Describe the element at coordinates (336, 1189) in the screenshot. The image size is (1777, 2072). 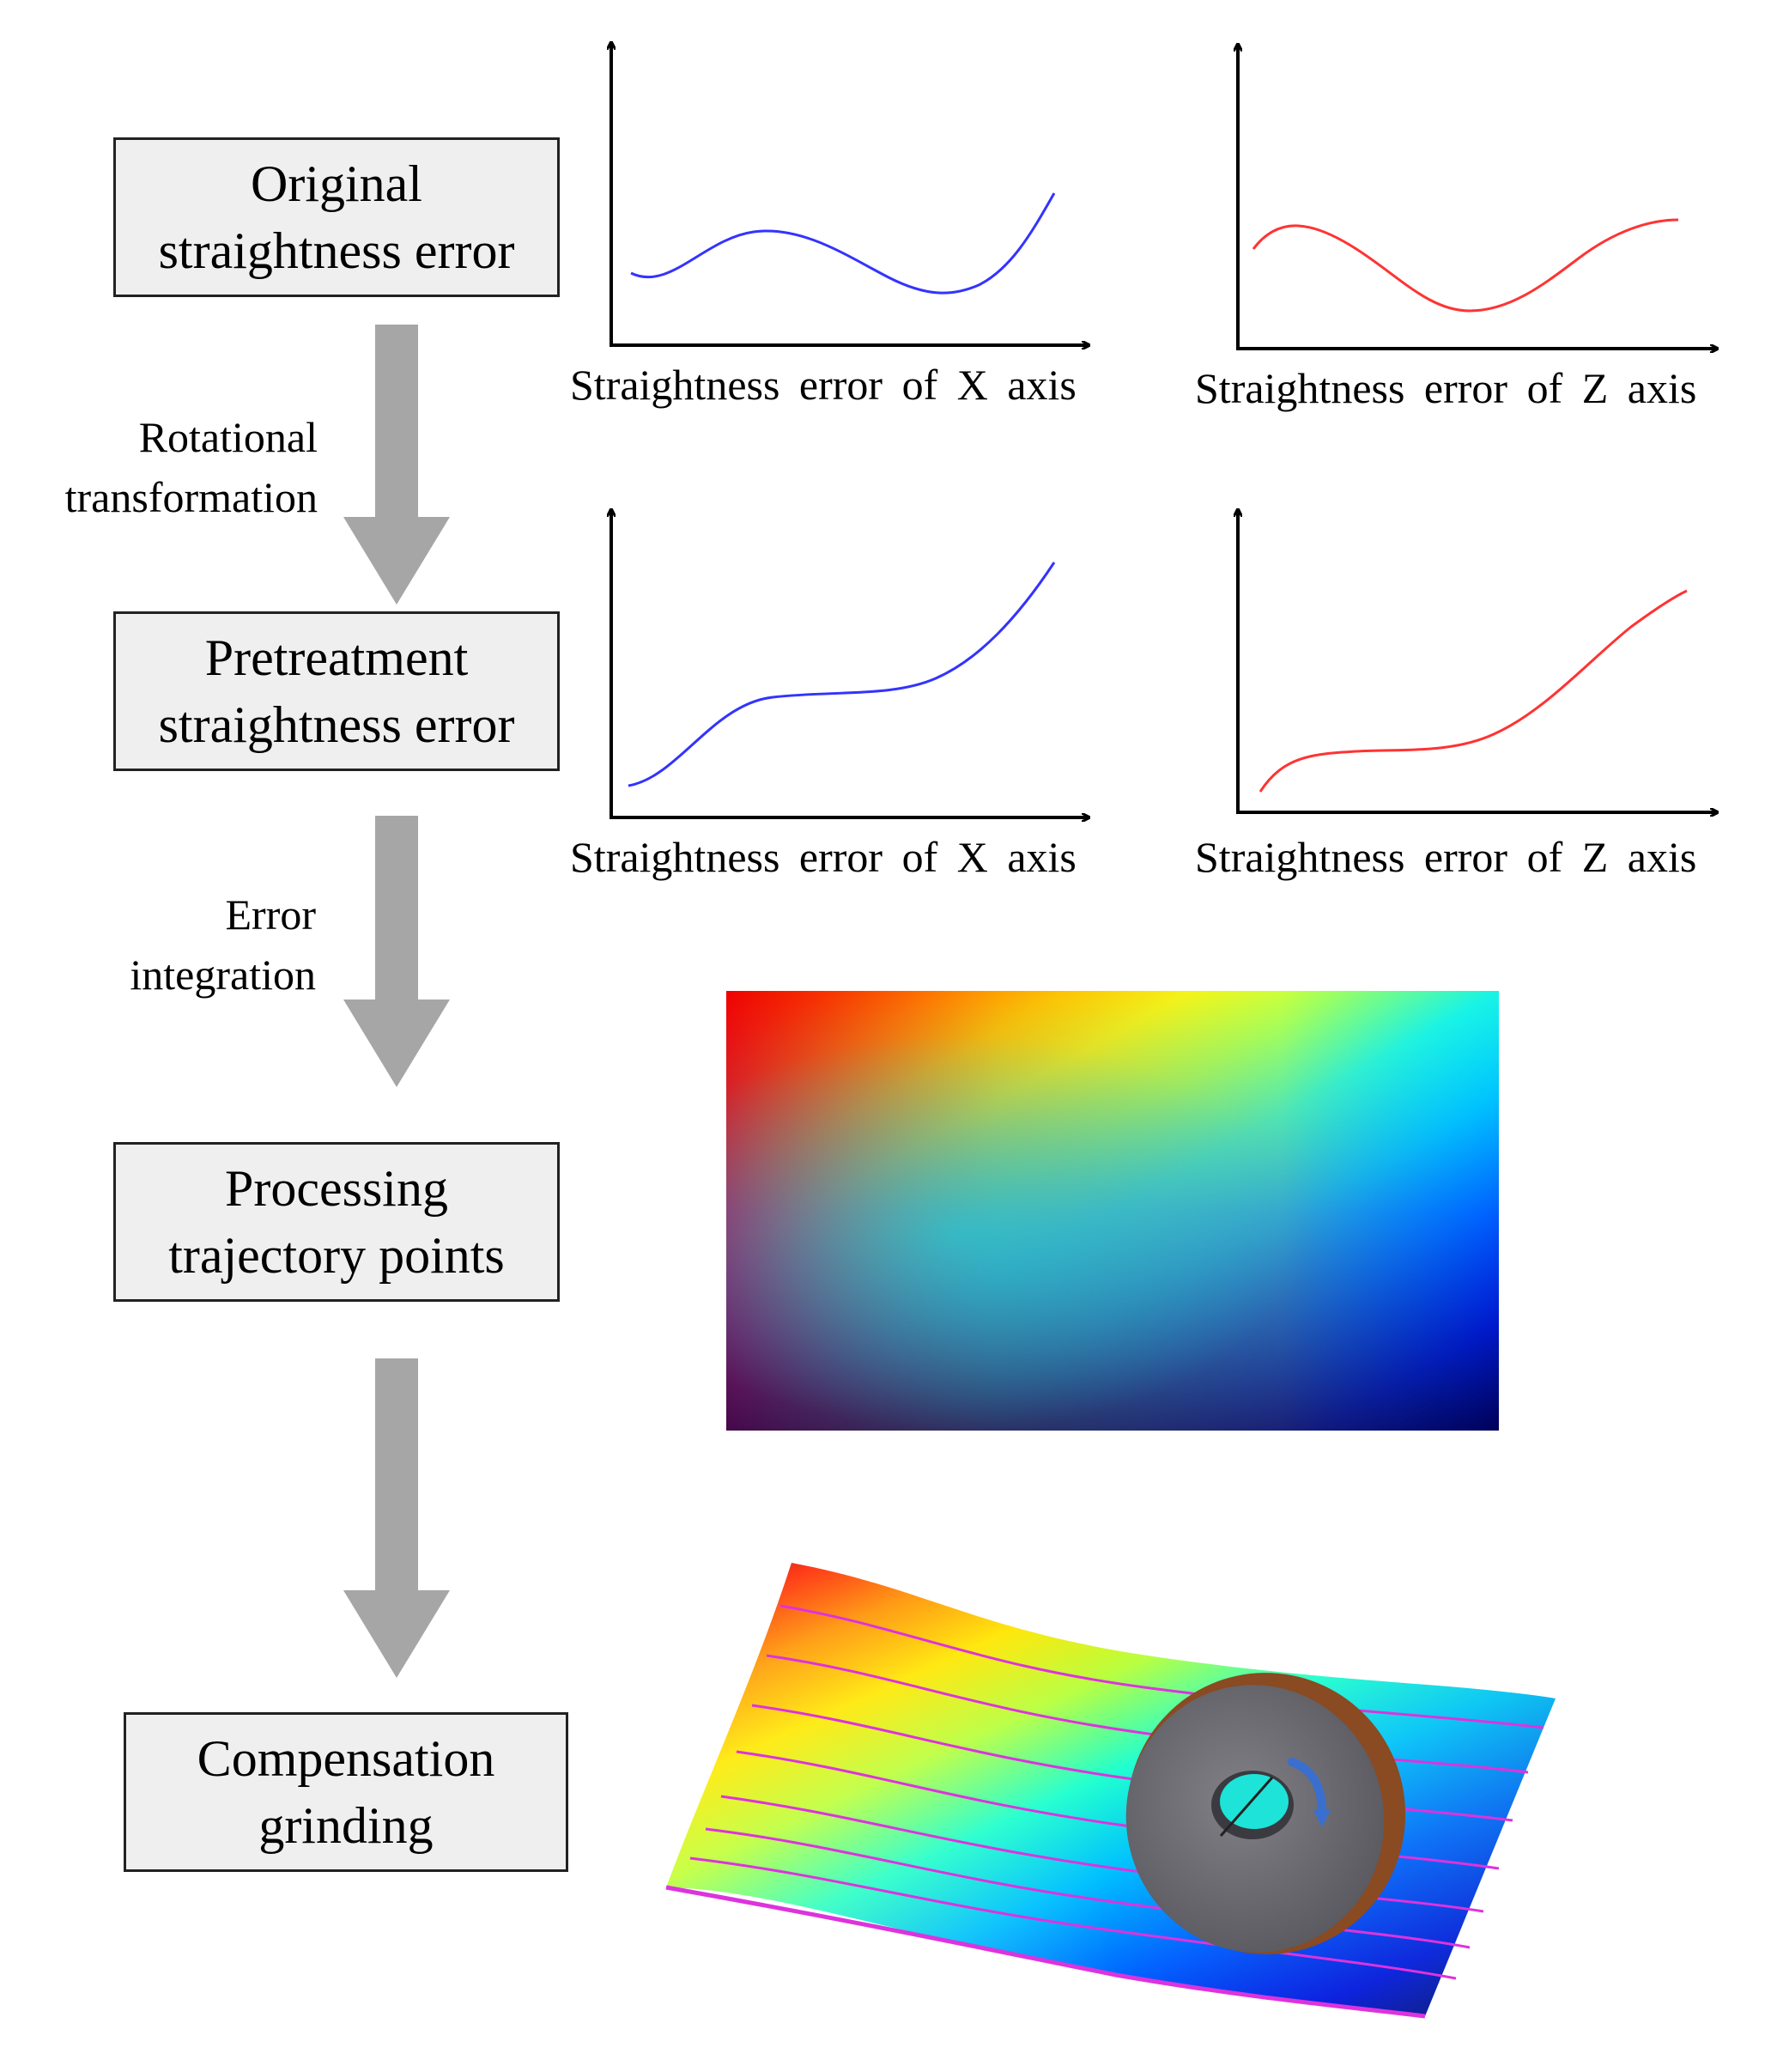
I see `step-processing-line1: Processing` at that location.